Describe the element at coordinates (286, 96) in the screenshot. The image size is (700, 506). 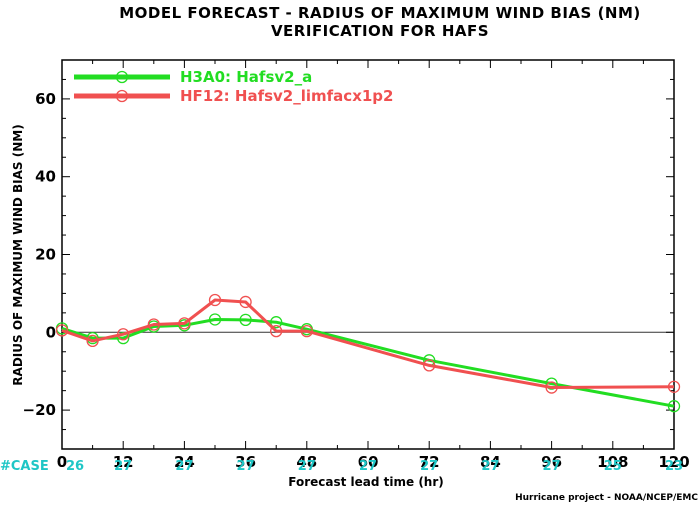
I see `legend-label: HF12: Hafsv2_limfacx1p2` at that location.